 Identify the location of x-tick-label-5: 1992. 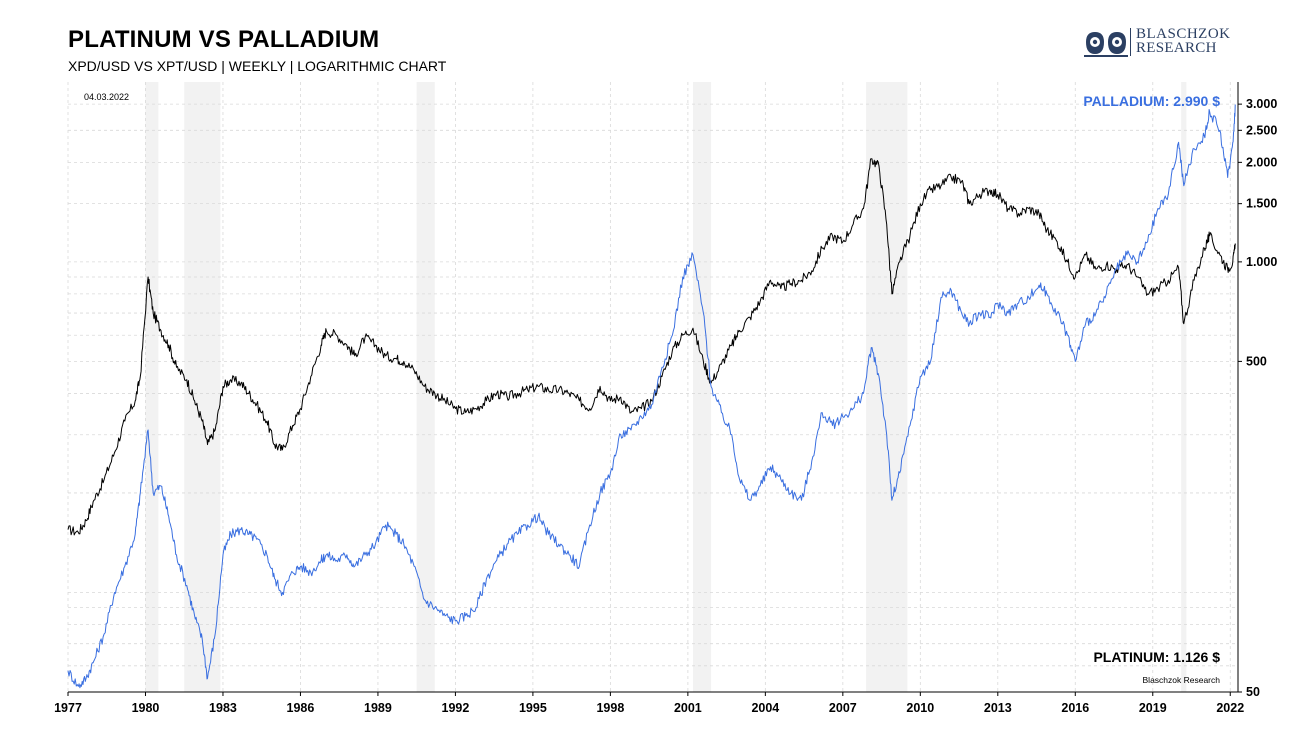
(456, 708).